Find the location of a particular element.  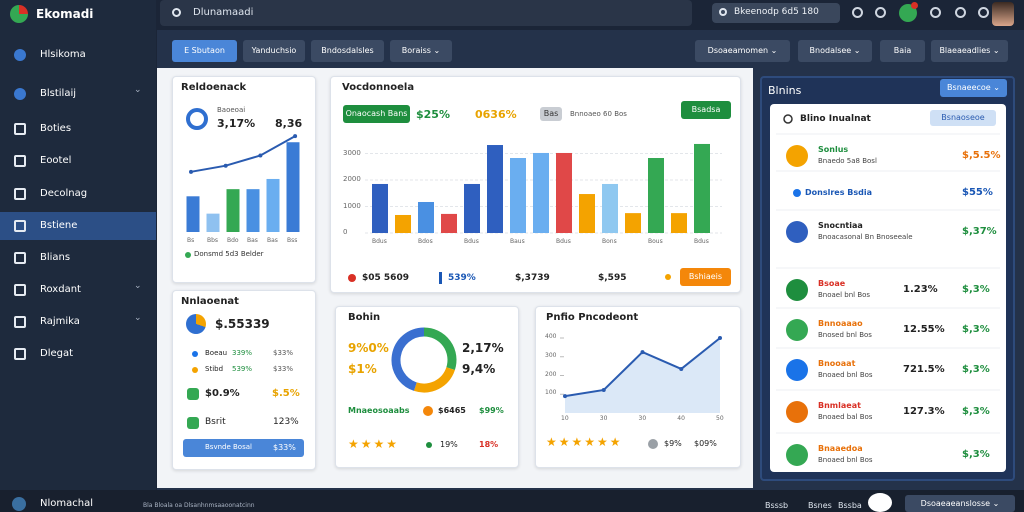

button-label: Bsnaoseoe is located at coordinates (963, 117).